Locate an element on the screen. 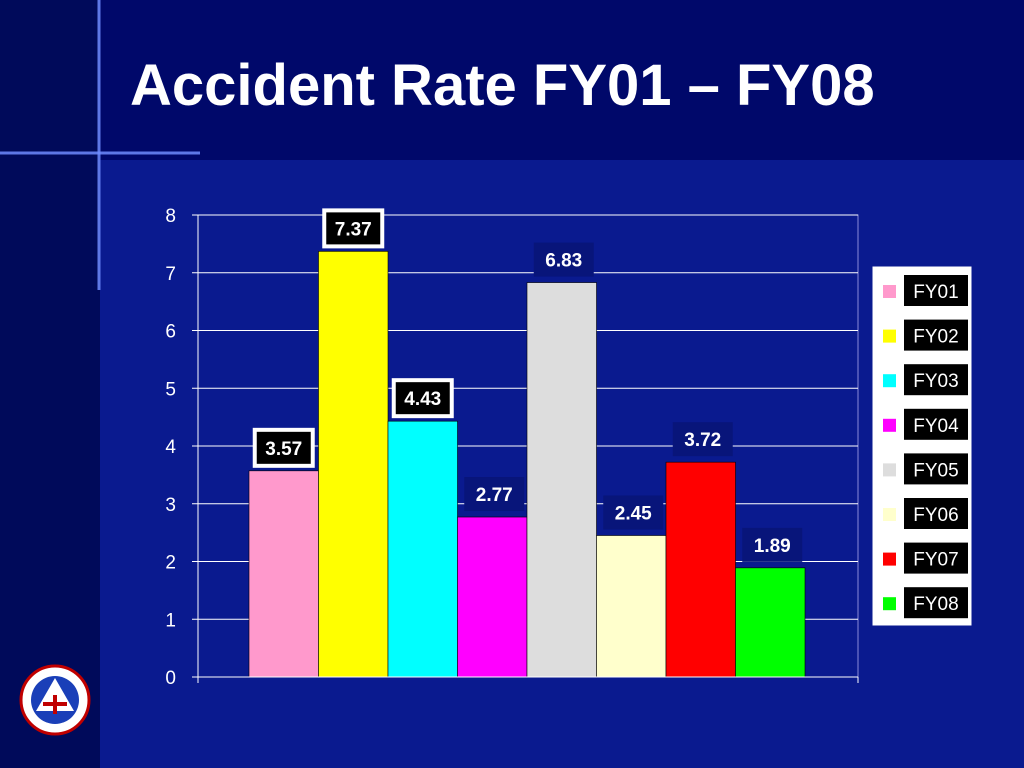  bar-fy02 is located at coordinates (353, 464).